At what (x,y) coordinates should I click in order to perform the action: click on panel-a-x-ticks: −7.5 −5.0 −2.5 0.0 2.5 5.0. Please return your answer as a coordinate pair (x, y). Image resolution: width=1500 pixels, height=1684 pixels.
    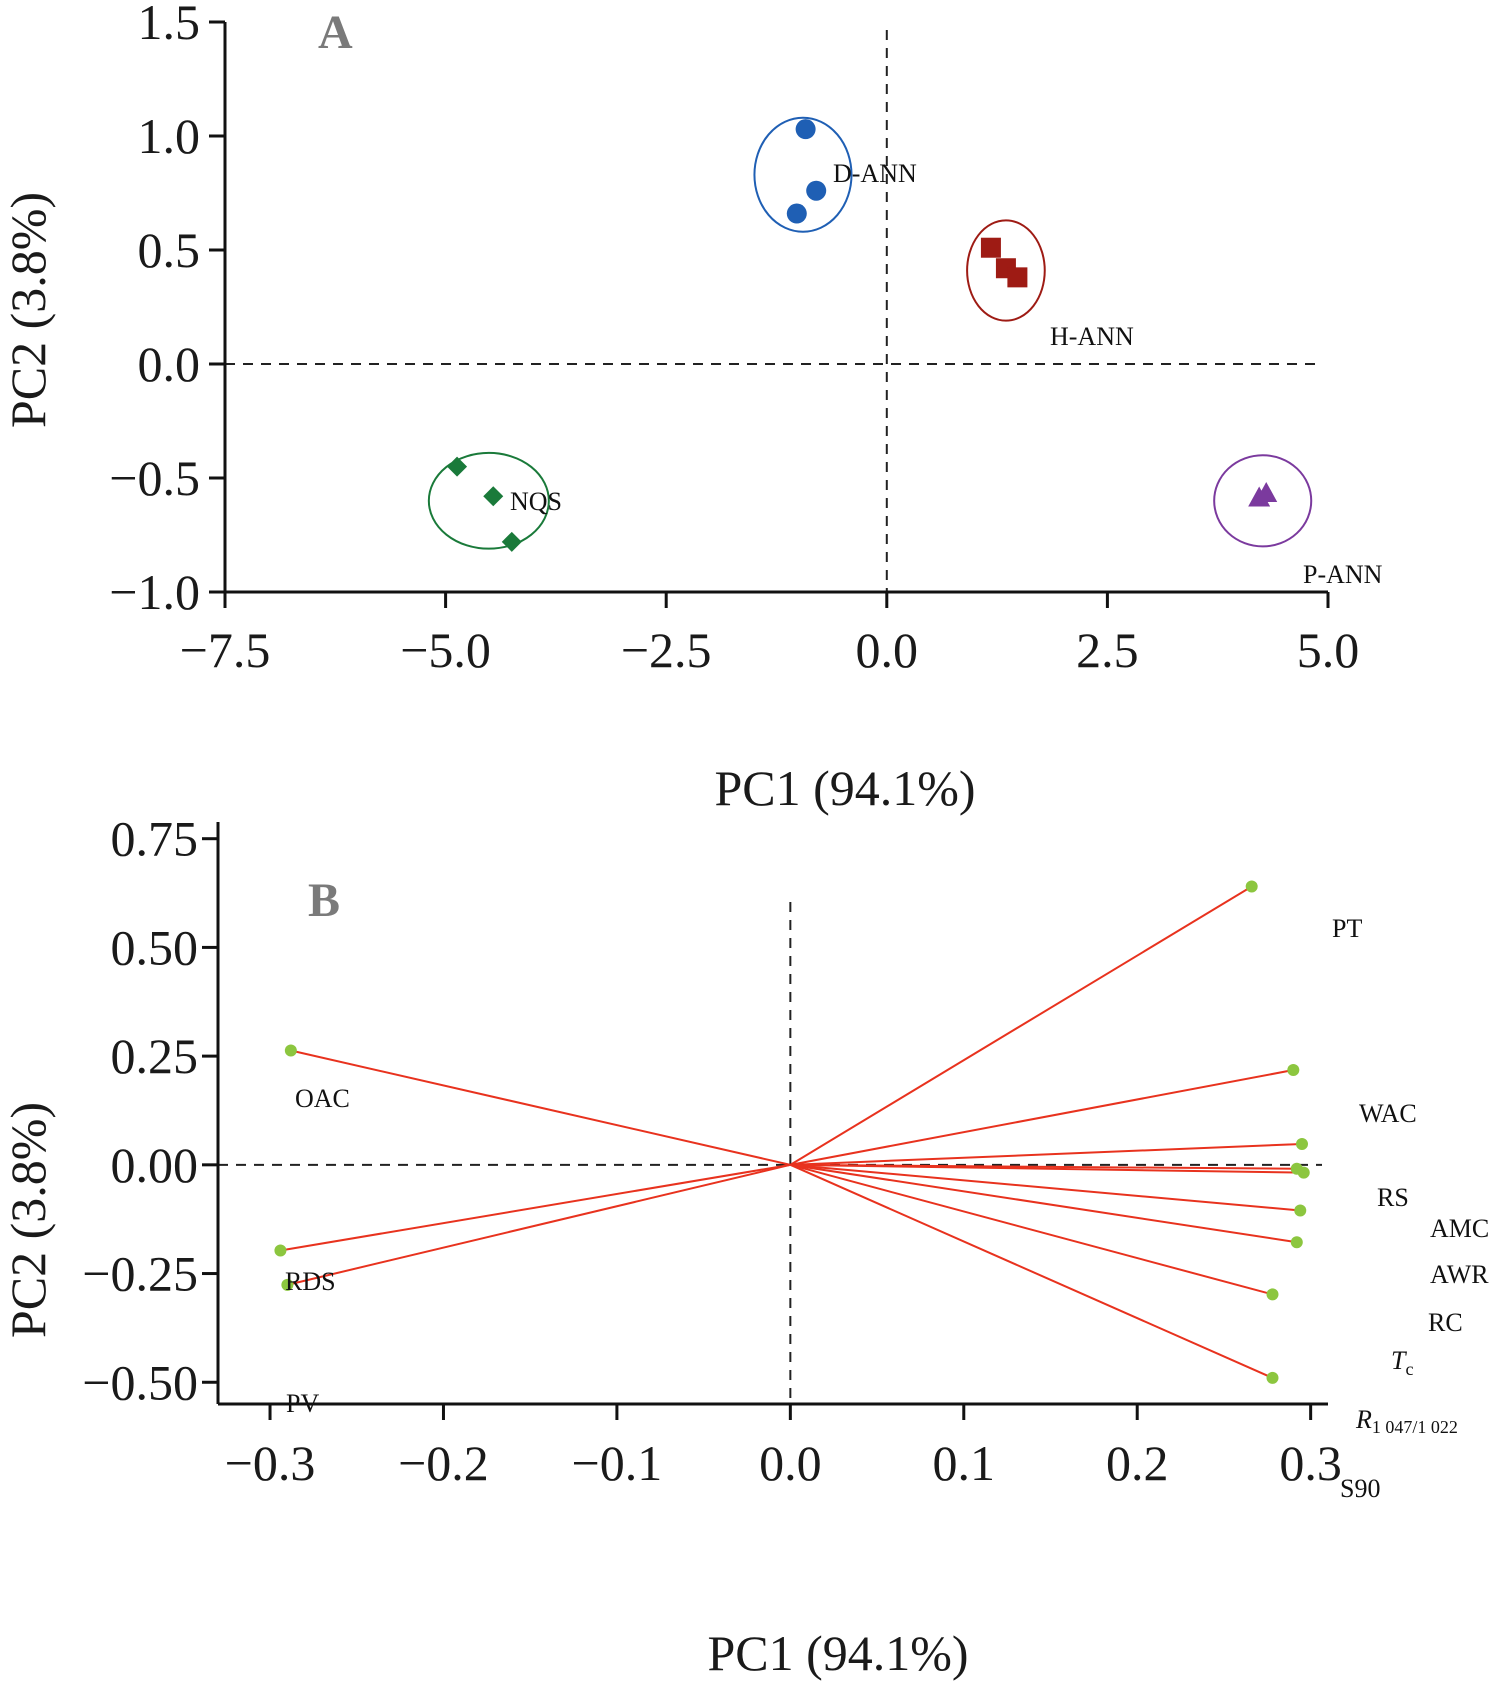
    Looking at the image, I should click on (770, 635).